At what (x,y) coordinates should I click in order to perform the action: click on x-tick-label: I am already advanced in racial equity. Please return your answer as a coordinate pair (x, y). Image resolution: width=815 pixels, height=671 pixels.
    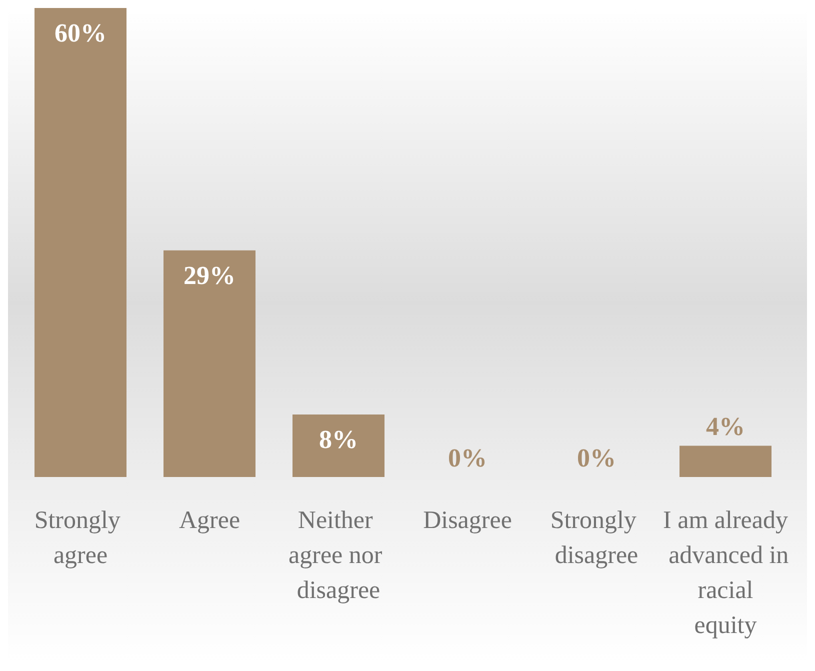
    Looking at the image, I should click on (726, 573).